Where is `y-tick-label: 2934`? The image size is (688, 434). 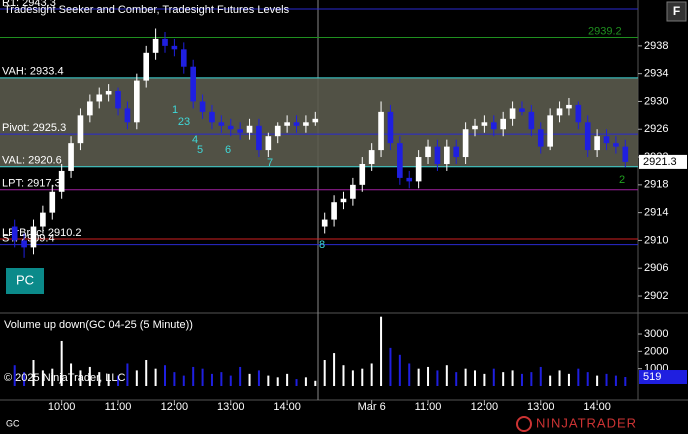 y-tick-label: 2934 is located at coordinates (656, 74).